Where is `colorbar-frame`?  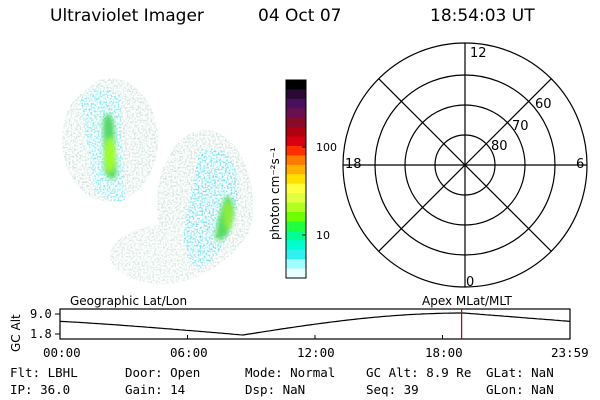
colorbar-frame is located at coordinates (296, 179).